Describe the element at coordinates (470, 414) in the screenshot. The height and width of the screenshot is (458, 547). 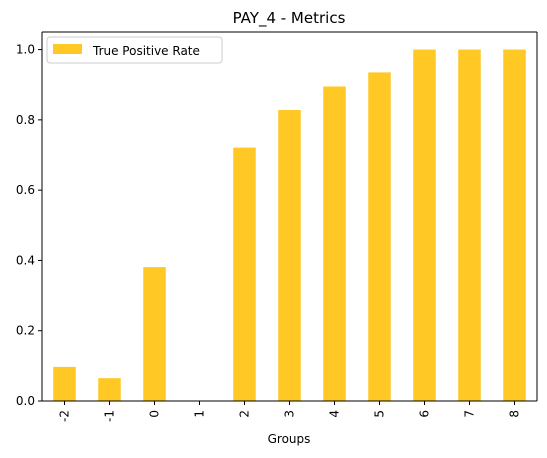
I see `x-tick-label: 7` at that location.